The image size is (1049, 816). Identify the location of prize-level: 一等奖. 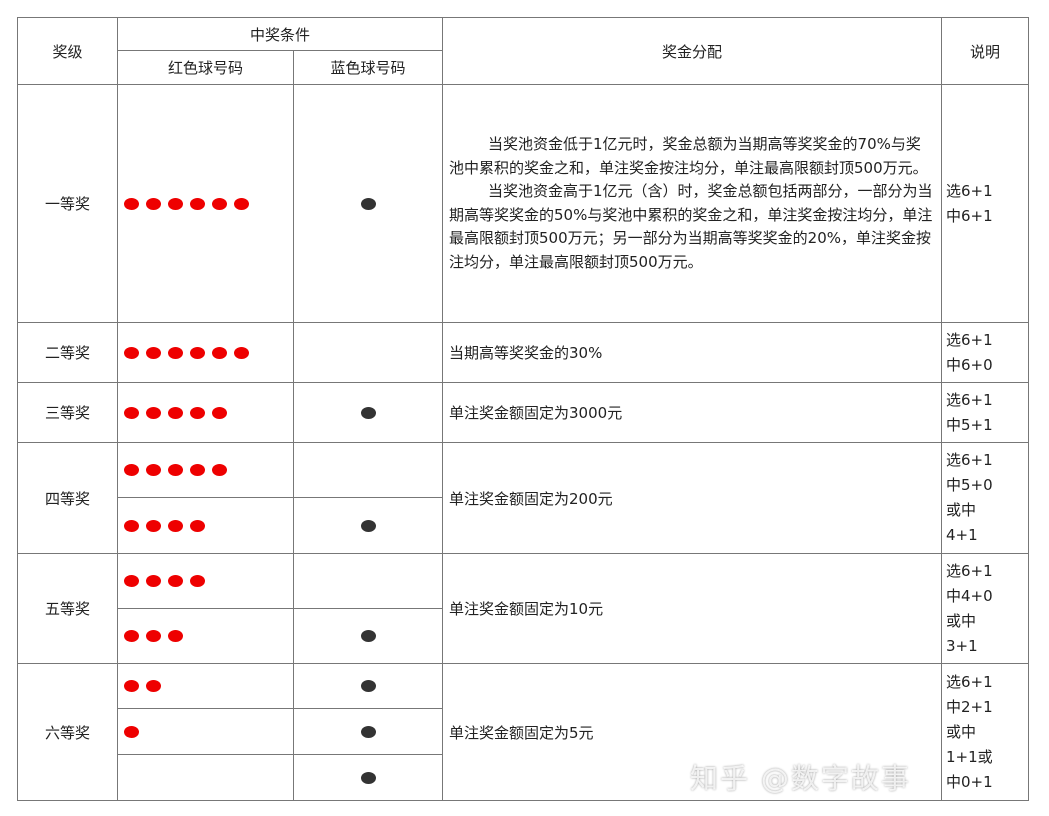
(67, 203).